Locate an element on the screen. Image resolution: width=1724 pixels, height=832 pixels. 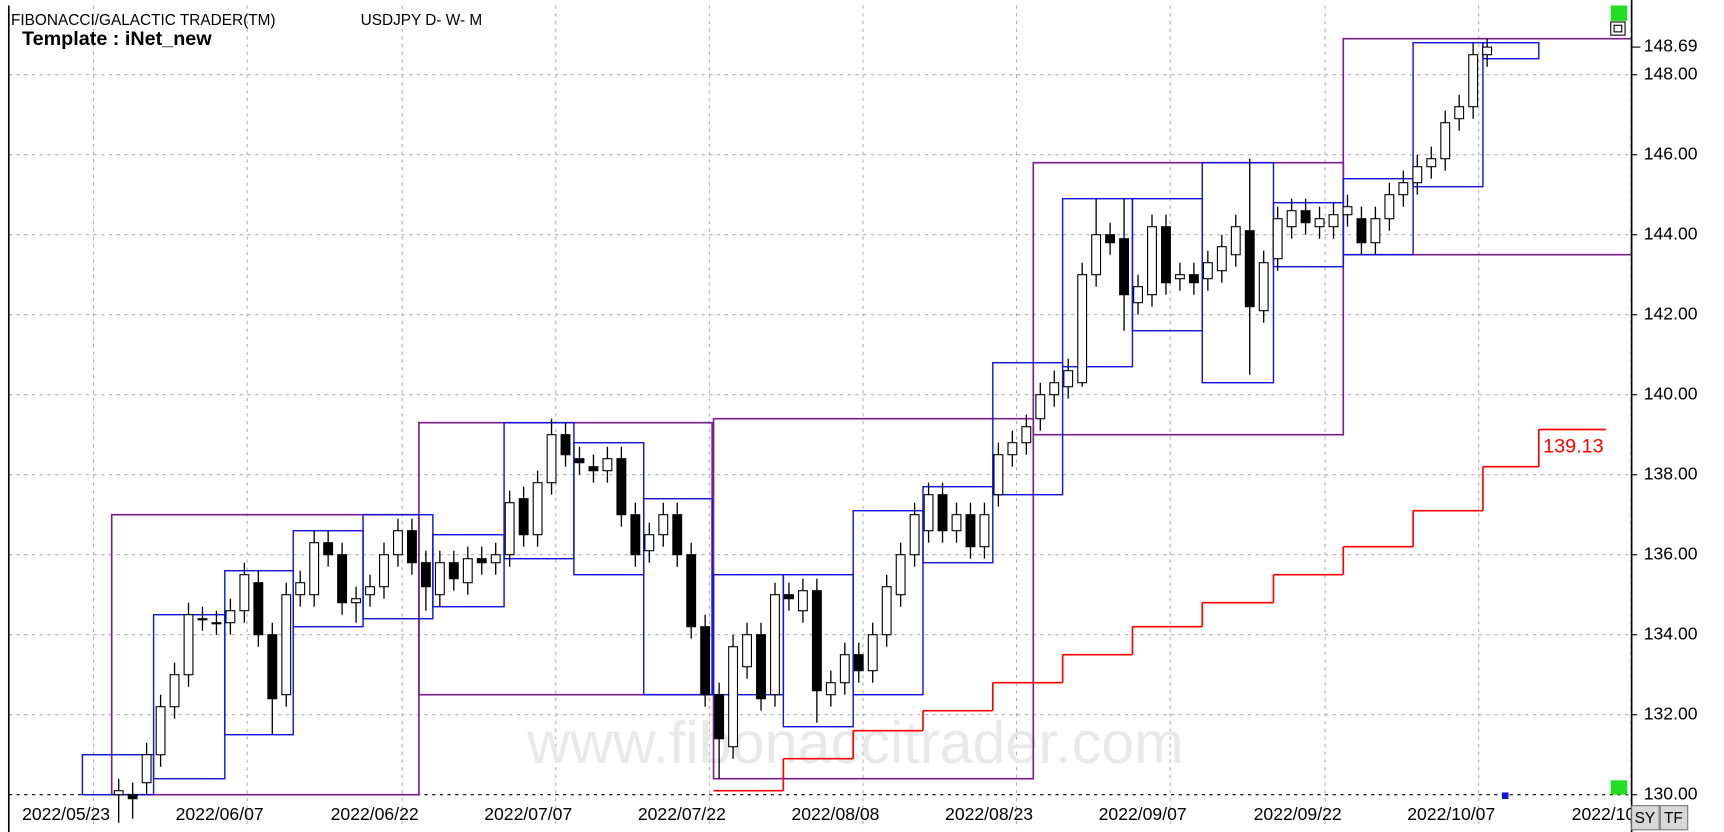
tf-button-label: TF is located at coordinates (1673, 818).